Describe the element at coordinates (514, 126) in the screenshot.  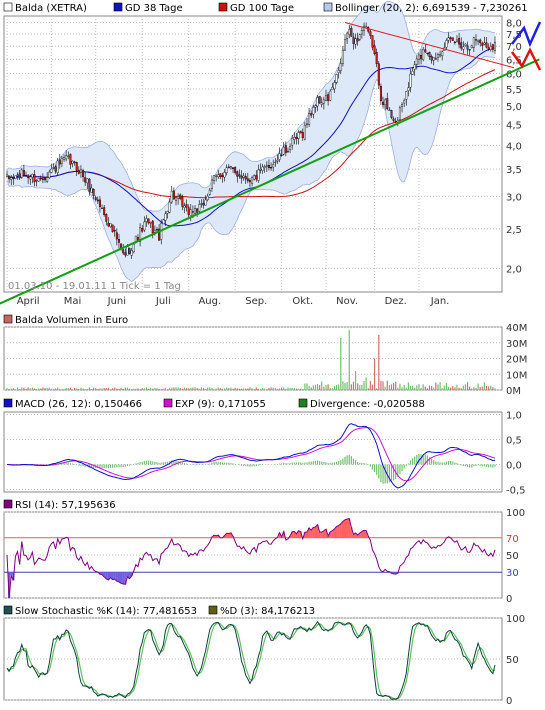
I see `price-ytick-label: 4,5` at that location.